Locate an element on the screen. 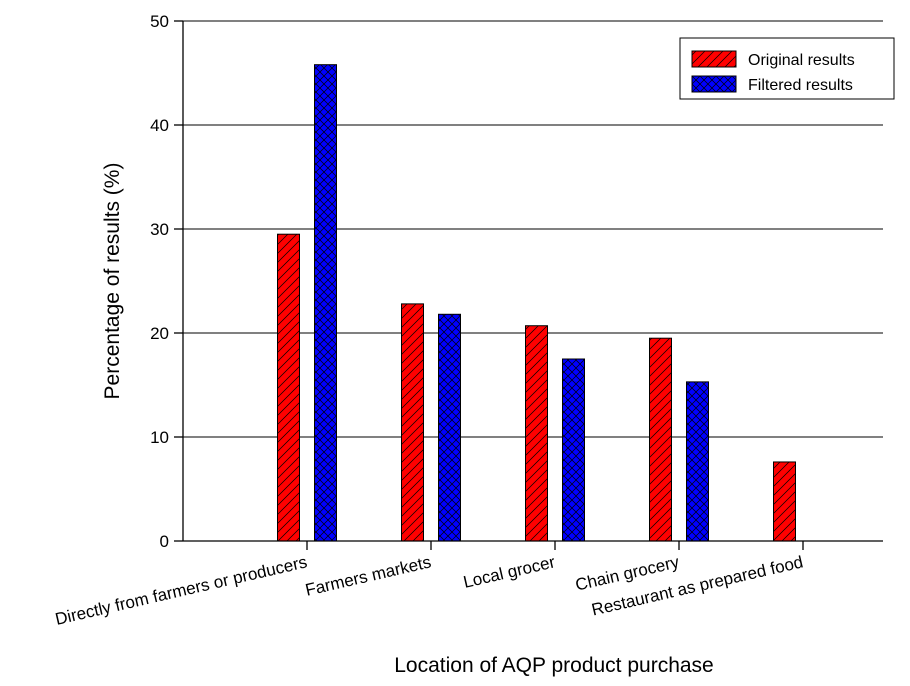 The height and width of the screenshot is (686, 910). legend-swatch-original is located at coordinates (714, 59).